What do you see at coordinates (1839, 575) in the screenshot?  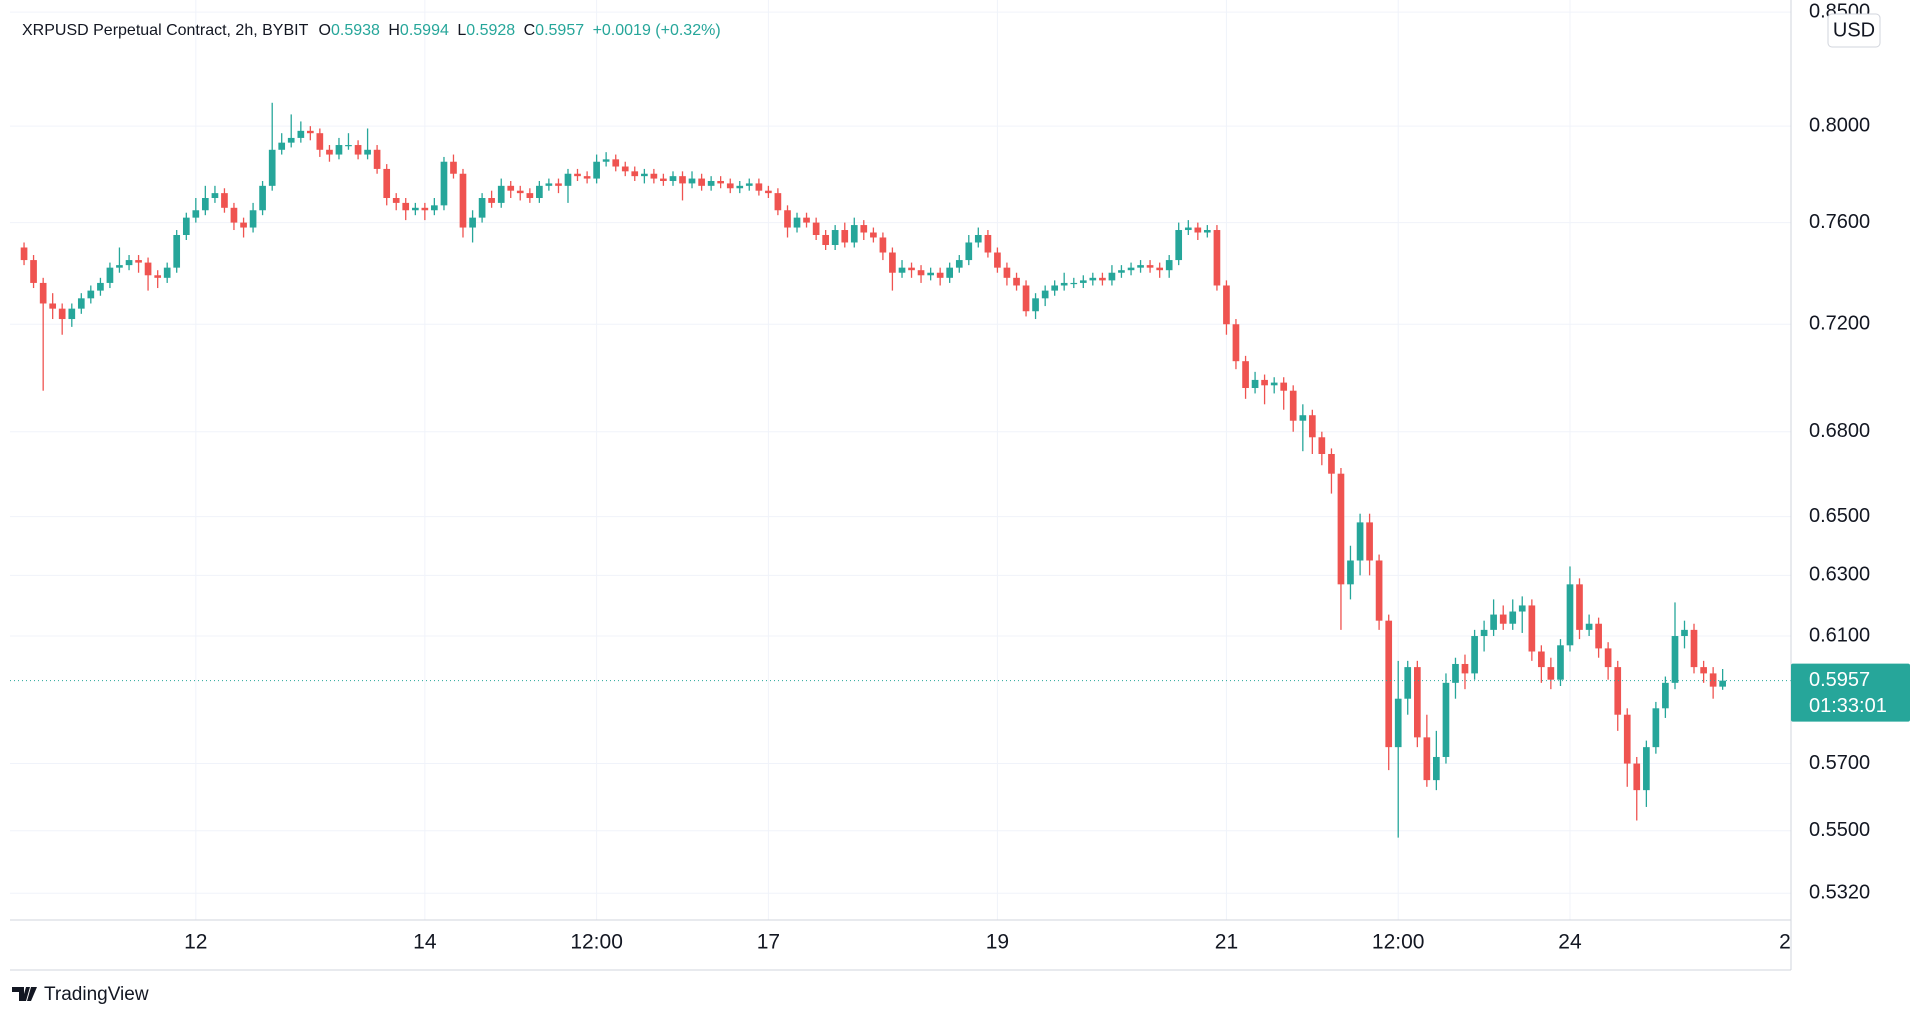 I see `y-tick-label: 0.6300` at bounding box center [1839, 575].